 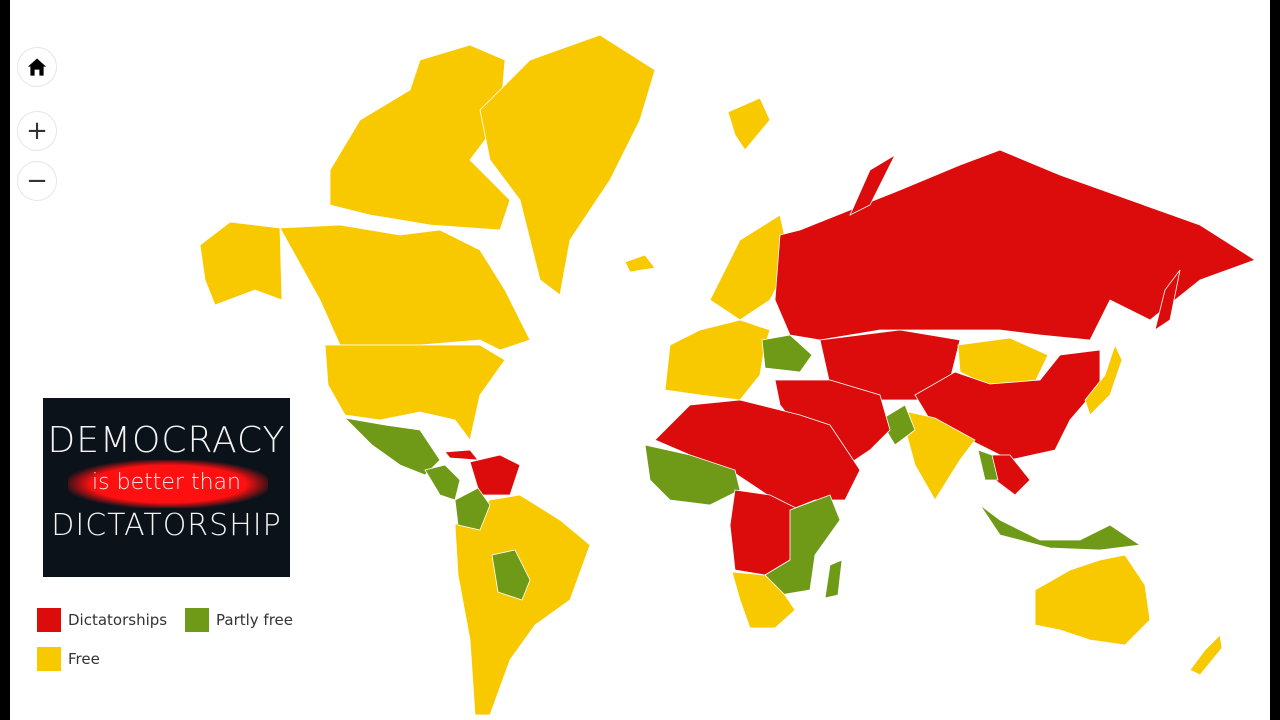 What do you see at coordinates (937, 455) in the screenshot?
I see `region-india` at bounding box center [937, 455].